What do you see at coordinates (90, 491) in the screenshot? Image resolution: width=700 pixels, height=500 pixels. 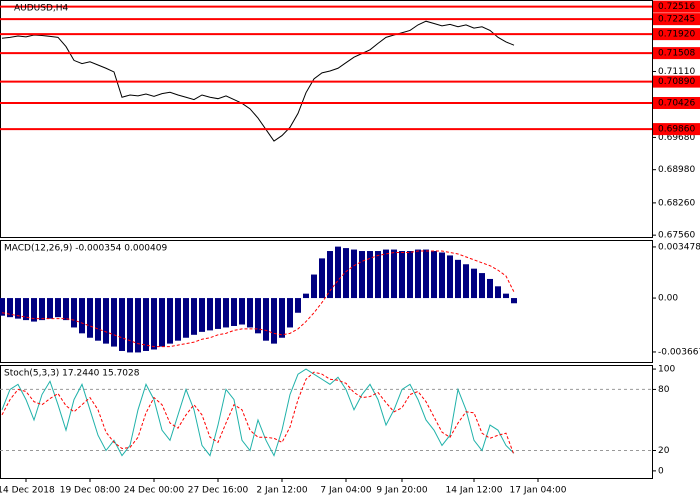 I see `x-tick-label: 19 Dec 08:00` at bounding box center [90, 491].